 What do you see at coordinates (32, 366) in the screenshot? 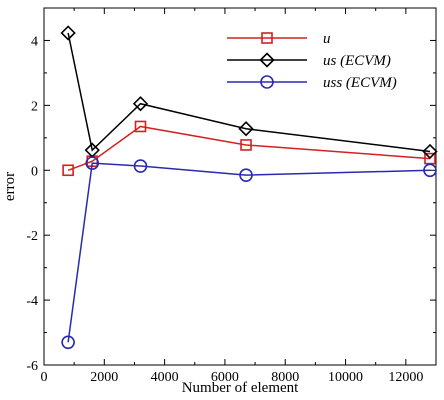
I see `y-tick-label: -6` at bounding box center [32, 366].